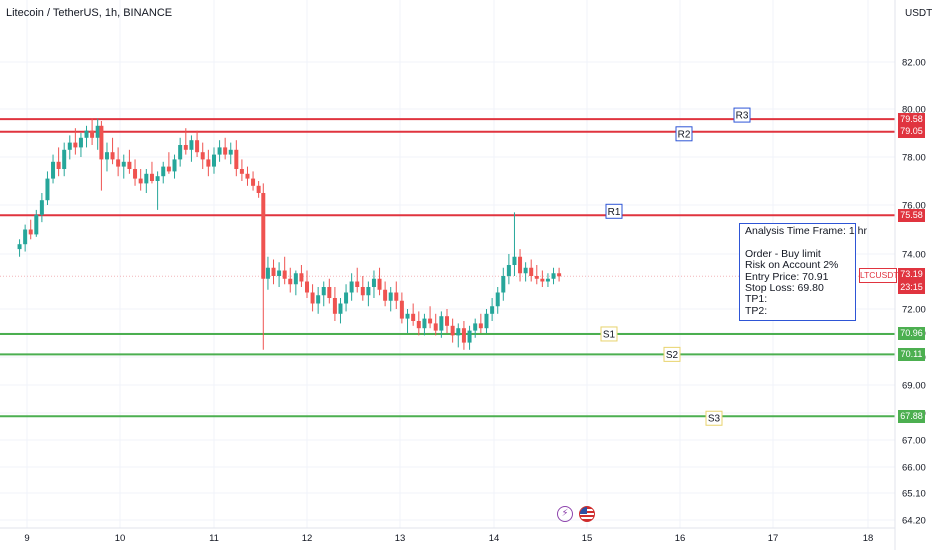 This screenshot has height=550, width=932. Describe the element at coordinates (742, 115) in the screenshot. I see `level-box-r3` at that location.